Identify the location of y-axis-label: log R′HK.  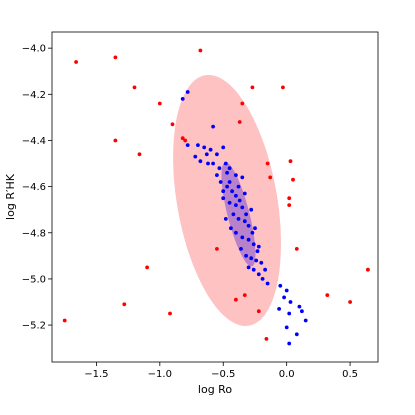
(10, 196).